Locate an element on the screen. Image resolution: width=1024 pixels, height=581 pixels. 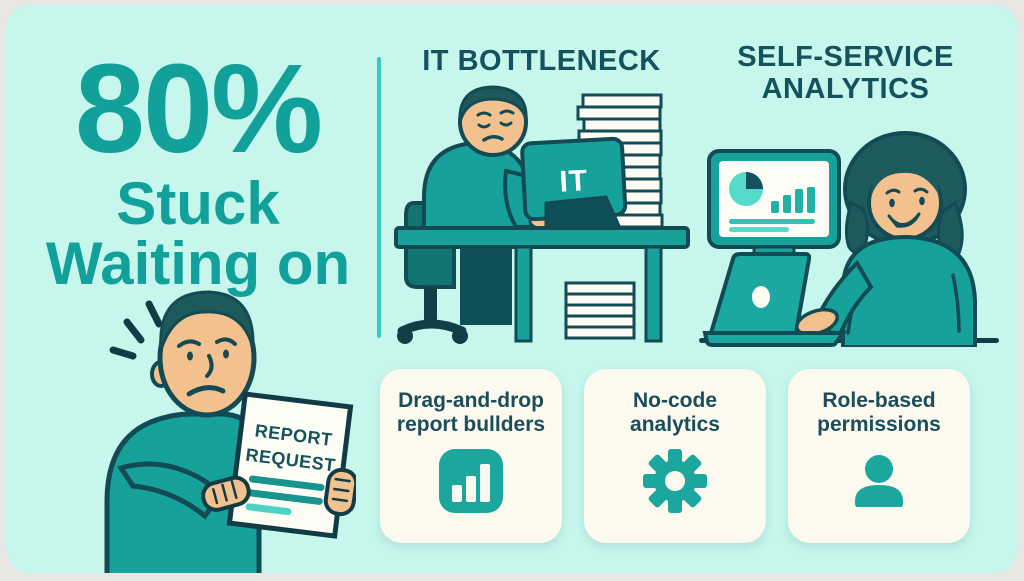
stat-block: 80% Stuck Waiting on is located at coordinates (198, 167).